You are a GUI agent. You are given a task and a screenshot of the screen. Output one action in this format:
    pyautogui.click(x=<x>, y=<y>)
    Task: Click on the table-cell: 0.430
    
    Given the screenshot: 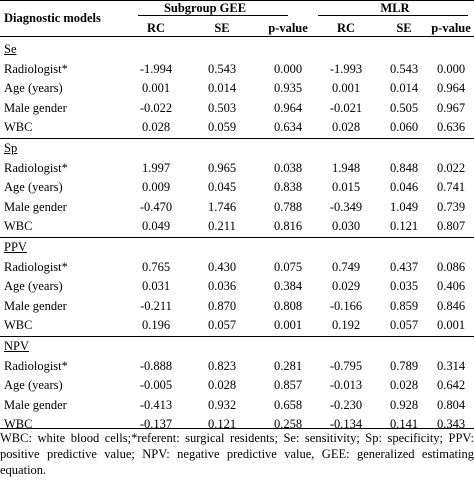 What is the action you would take?
    pyautogui.click(x=222, y=266)
    